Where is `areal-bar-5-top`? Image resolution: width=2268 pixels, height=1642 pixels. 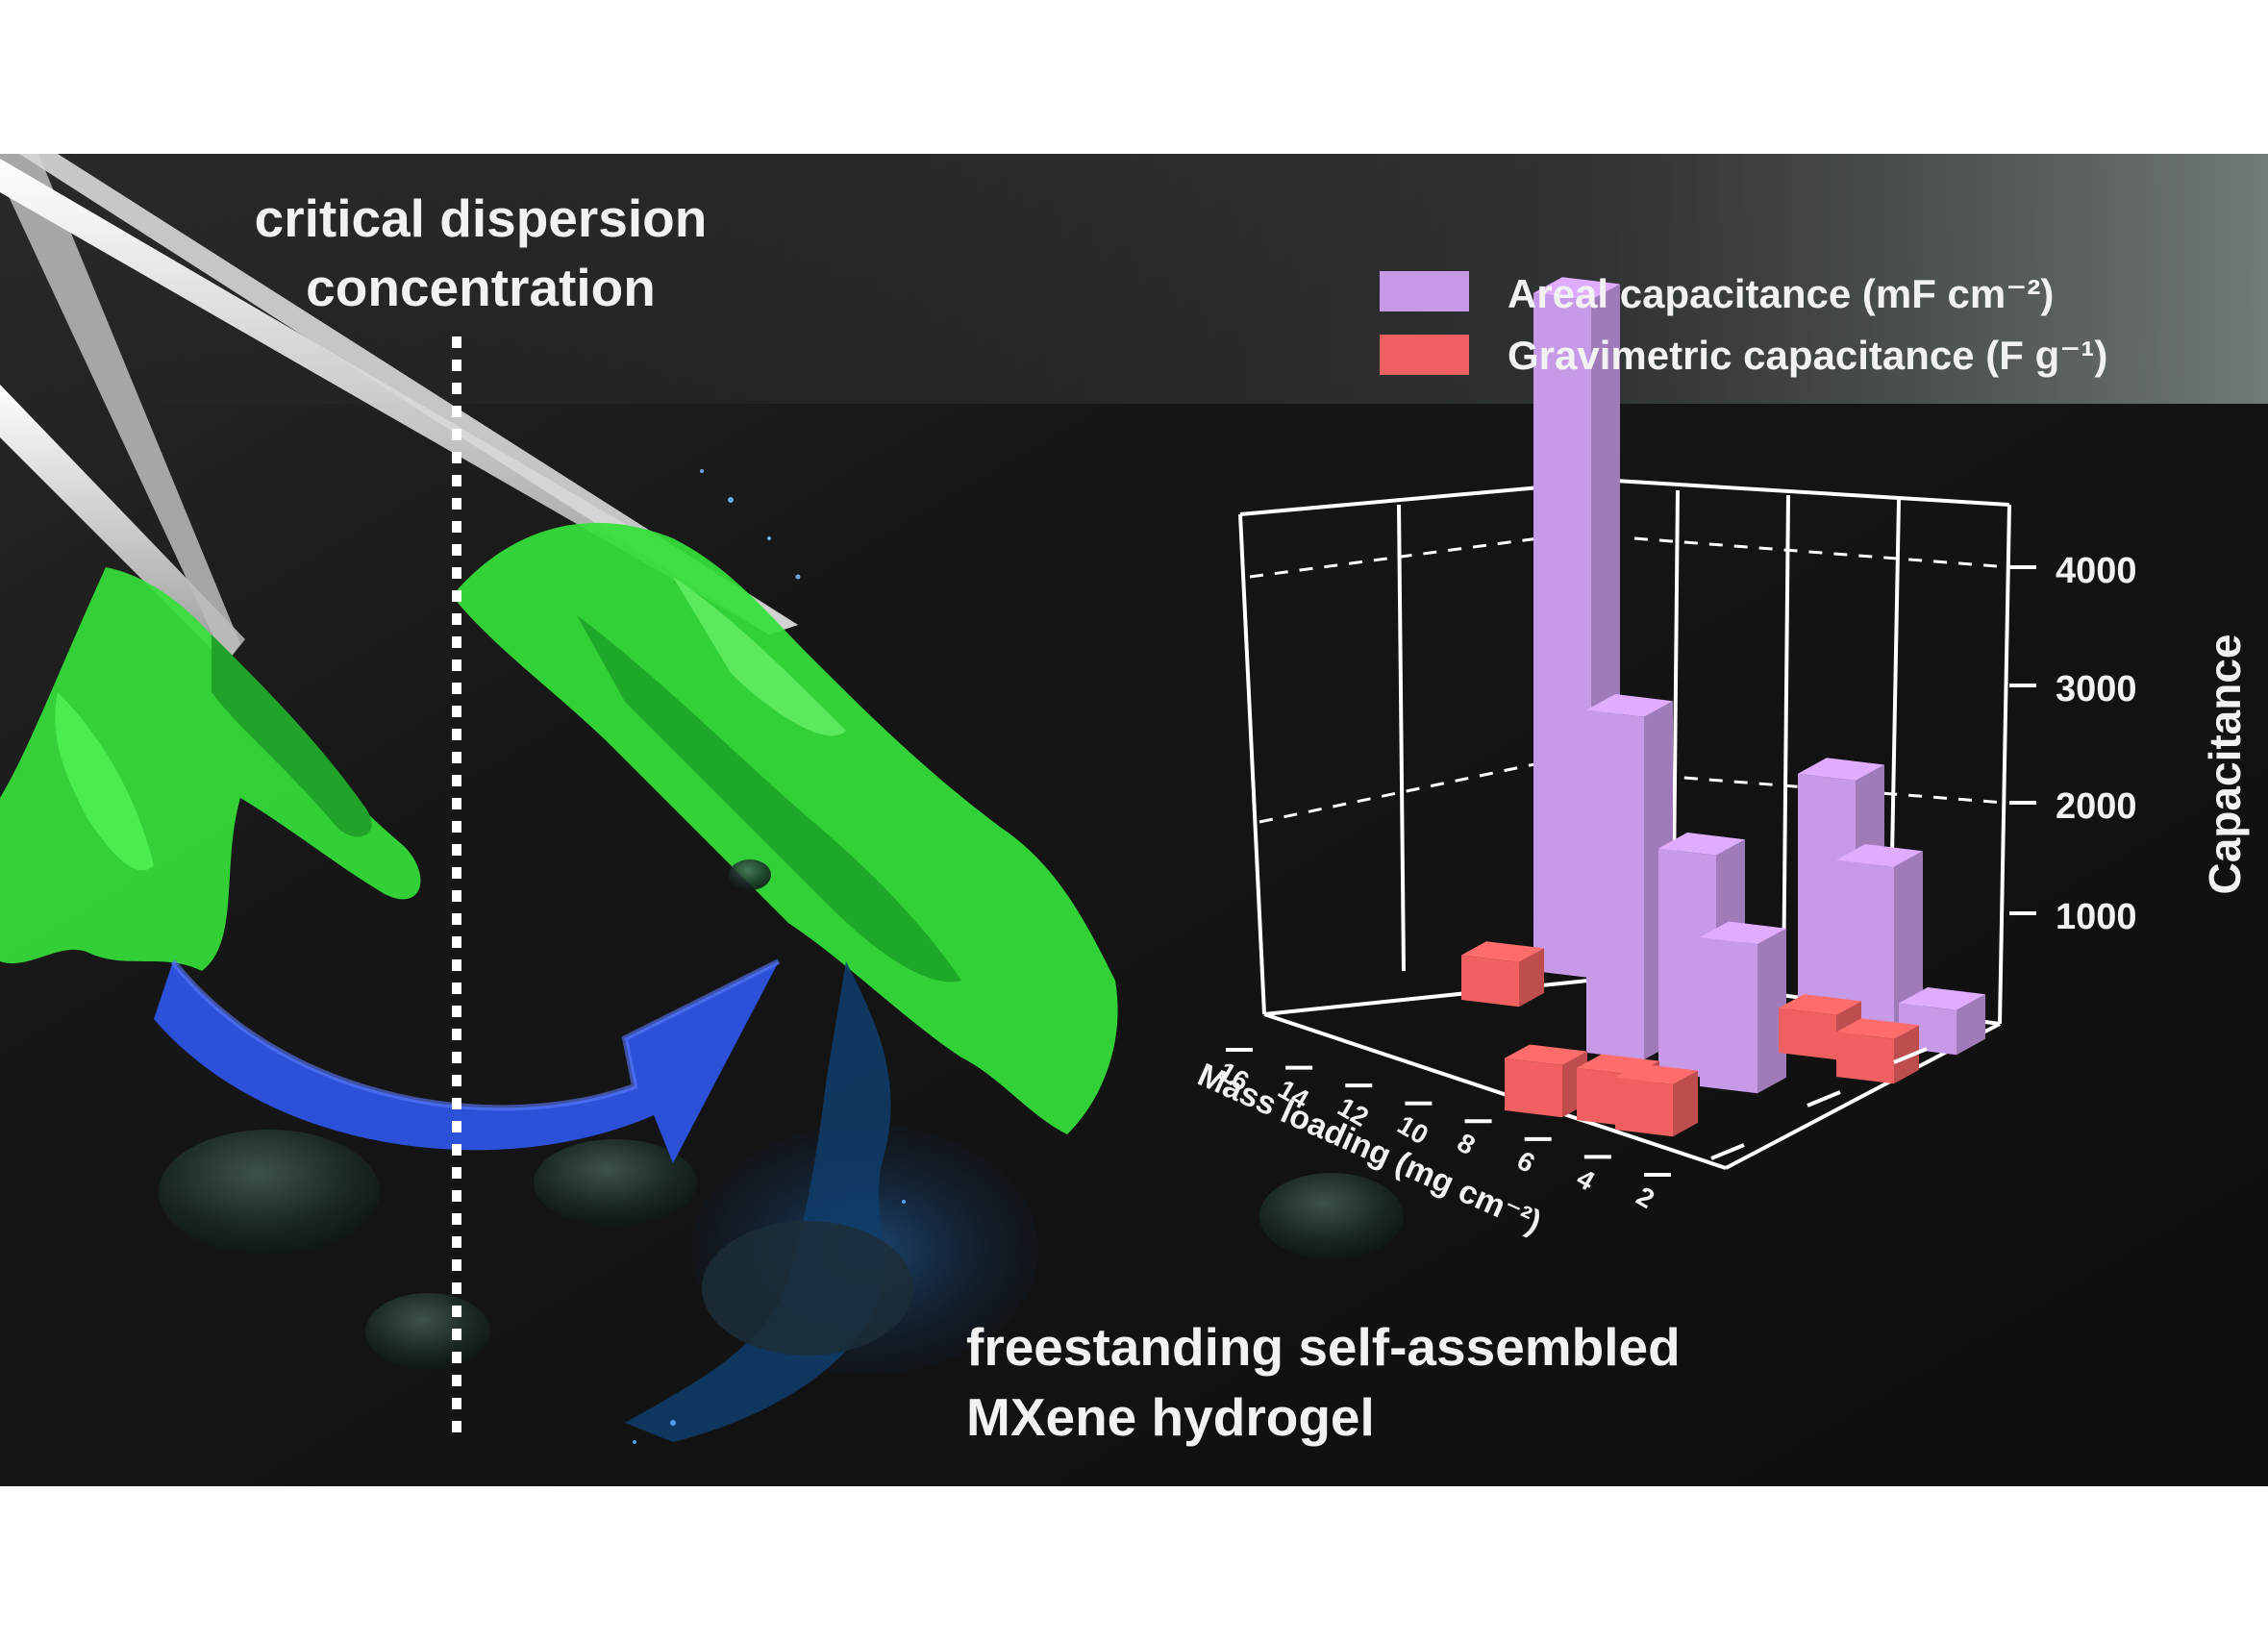
areal-bar-5-top is located at coordinates (1879, 855).